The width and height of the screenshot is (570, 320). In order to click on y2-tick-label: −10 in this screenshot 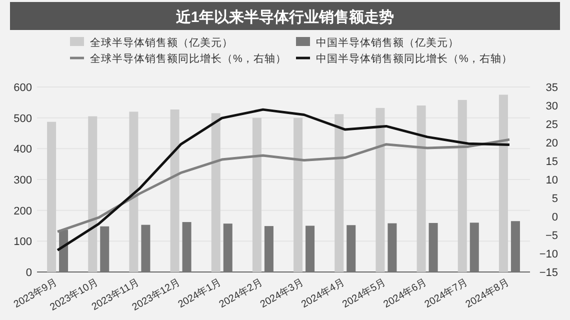, I will do `click(548, 254)`.